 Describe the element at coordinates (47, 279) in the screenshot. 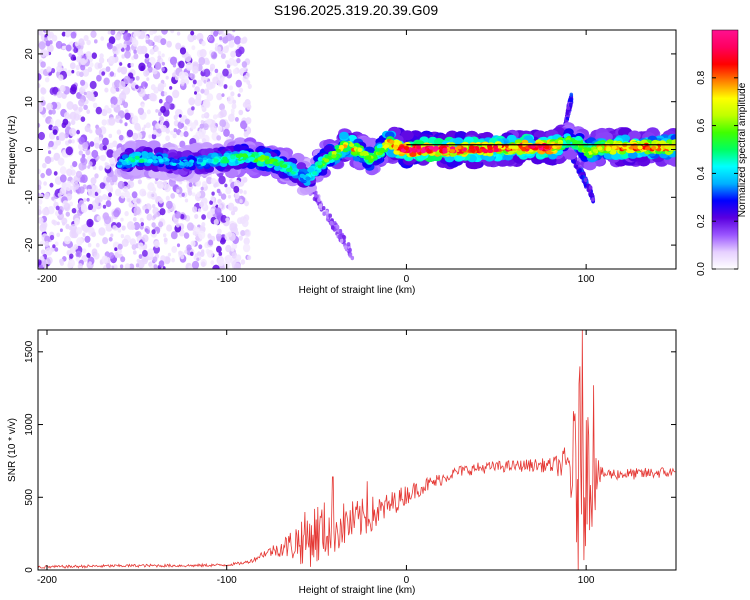

I see `x-tick-label: -200` at that location.